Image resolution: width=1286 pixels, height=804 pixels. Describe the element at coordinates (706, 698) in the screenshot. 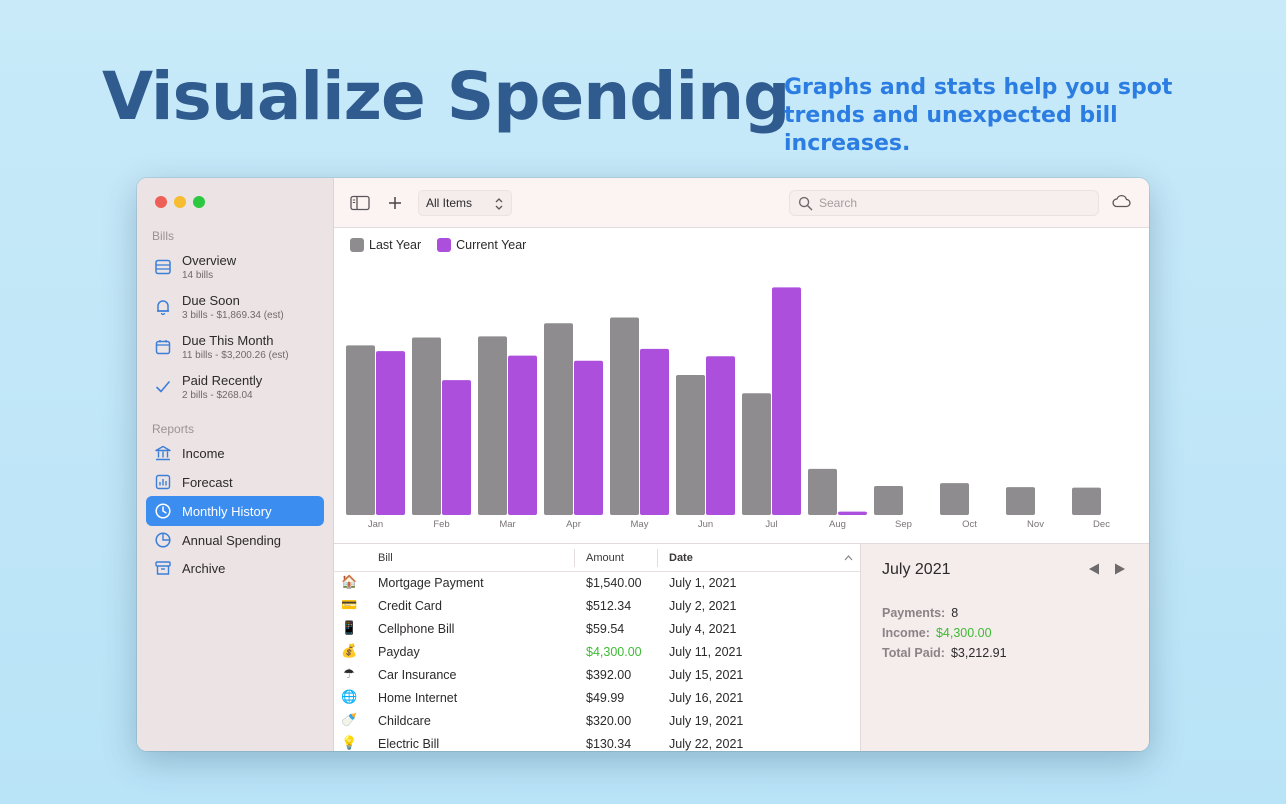

I see `bill-date: July 16, 2021` at that location.